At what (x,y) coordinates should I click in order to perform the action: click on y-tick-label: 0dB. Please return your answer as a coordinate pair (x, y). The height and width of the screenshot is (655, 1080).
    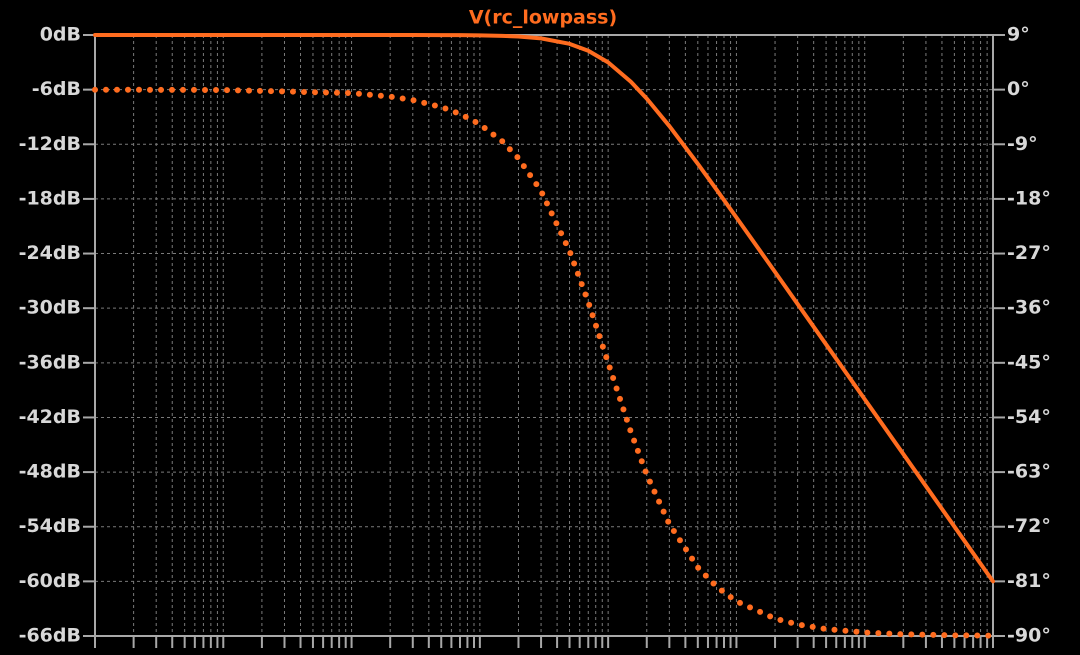
    Looking at the image, I should click on (60, 35).